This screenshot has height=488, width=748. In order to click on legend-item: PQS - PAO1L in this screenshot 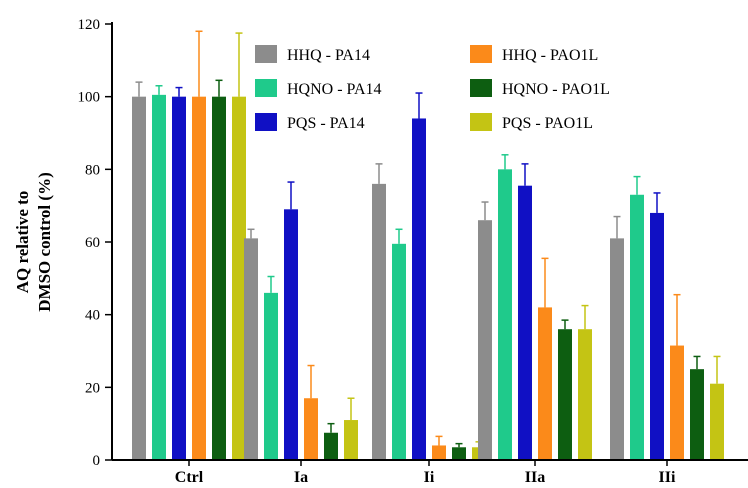, I will do `click(531, 122)`.